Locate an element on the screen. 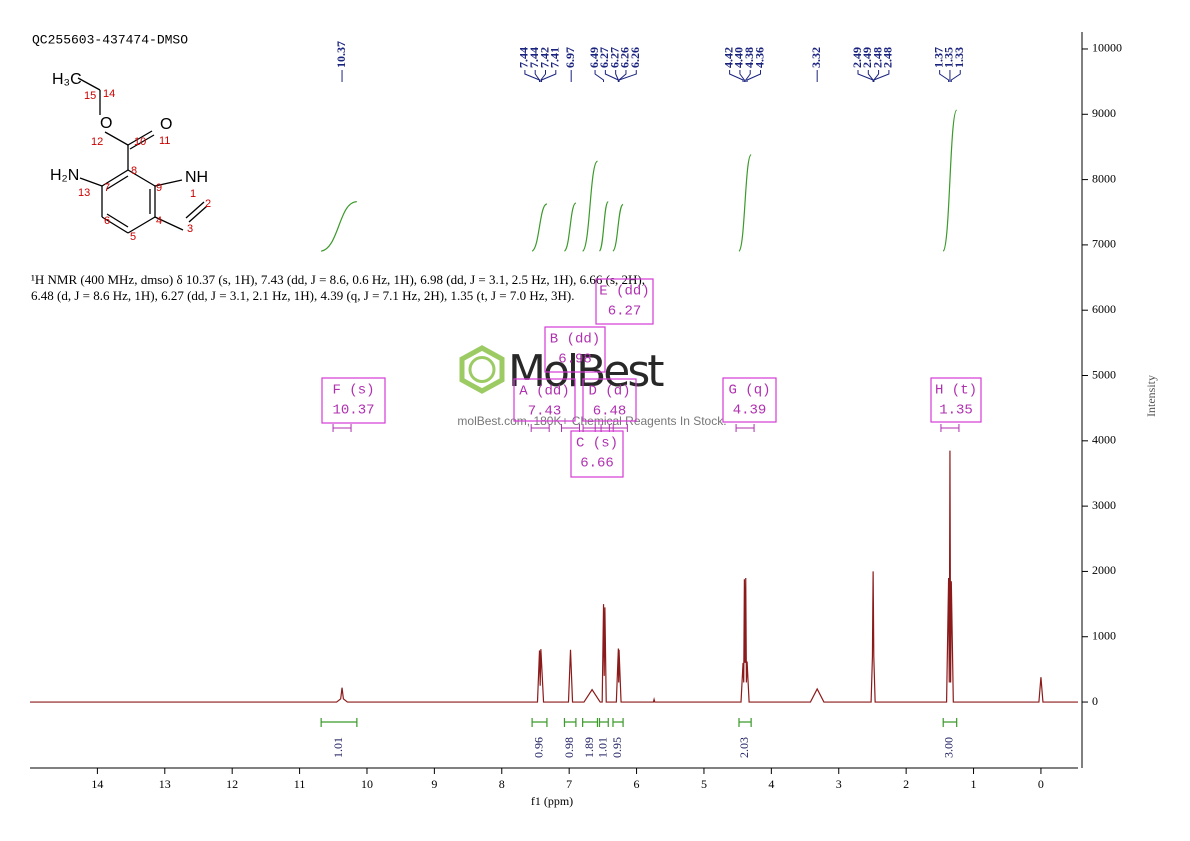 This screenshot has height=841, width=1190. y-tick-label: 9000 is located at coordinates (1104, 113).